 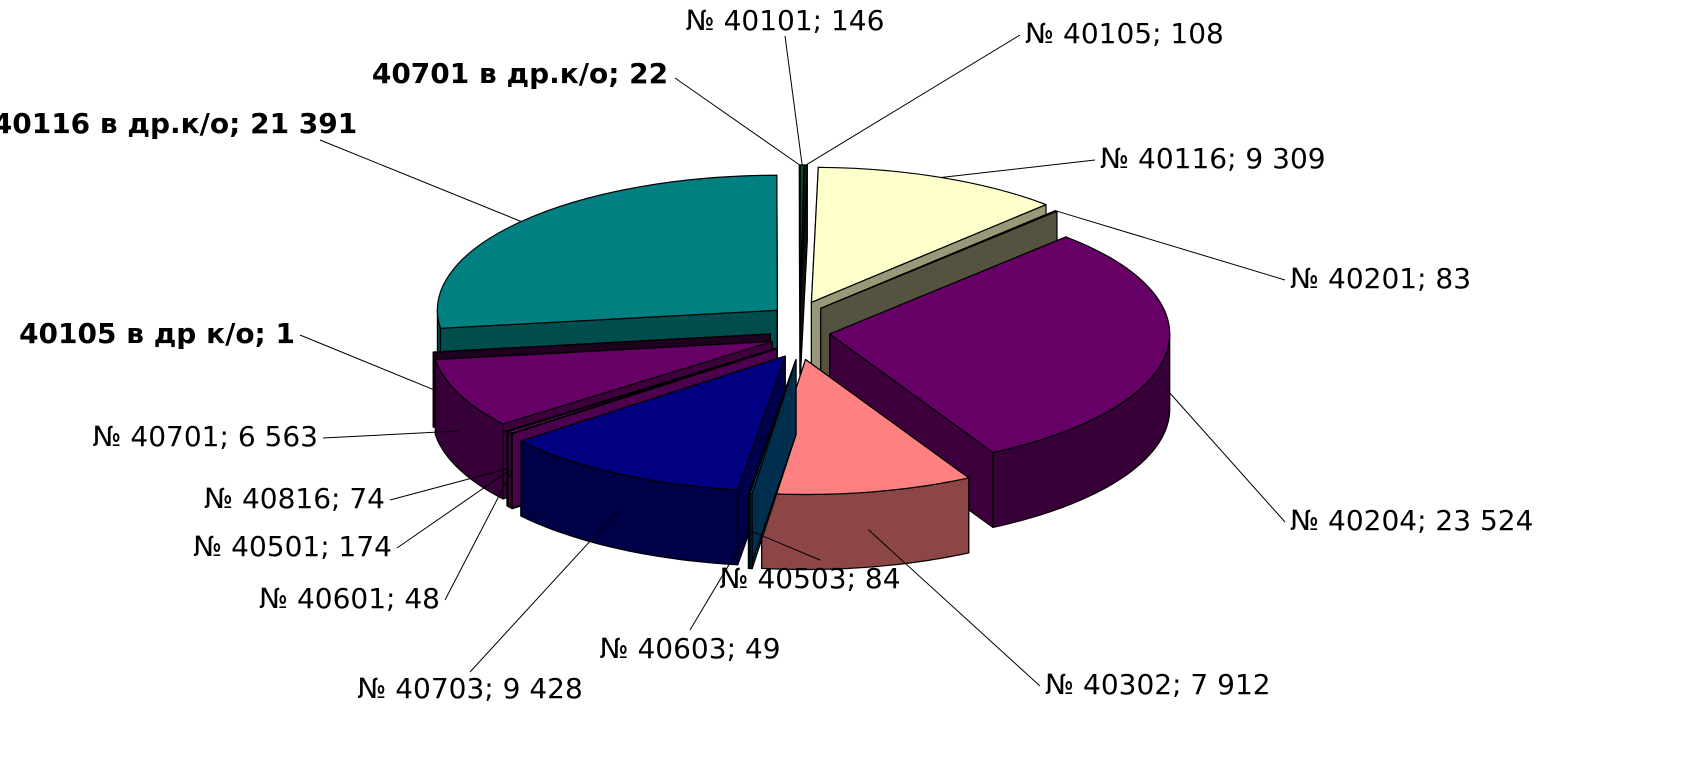 I want to click on data-label: № 40201; 83, so click(x=1380, y=278).